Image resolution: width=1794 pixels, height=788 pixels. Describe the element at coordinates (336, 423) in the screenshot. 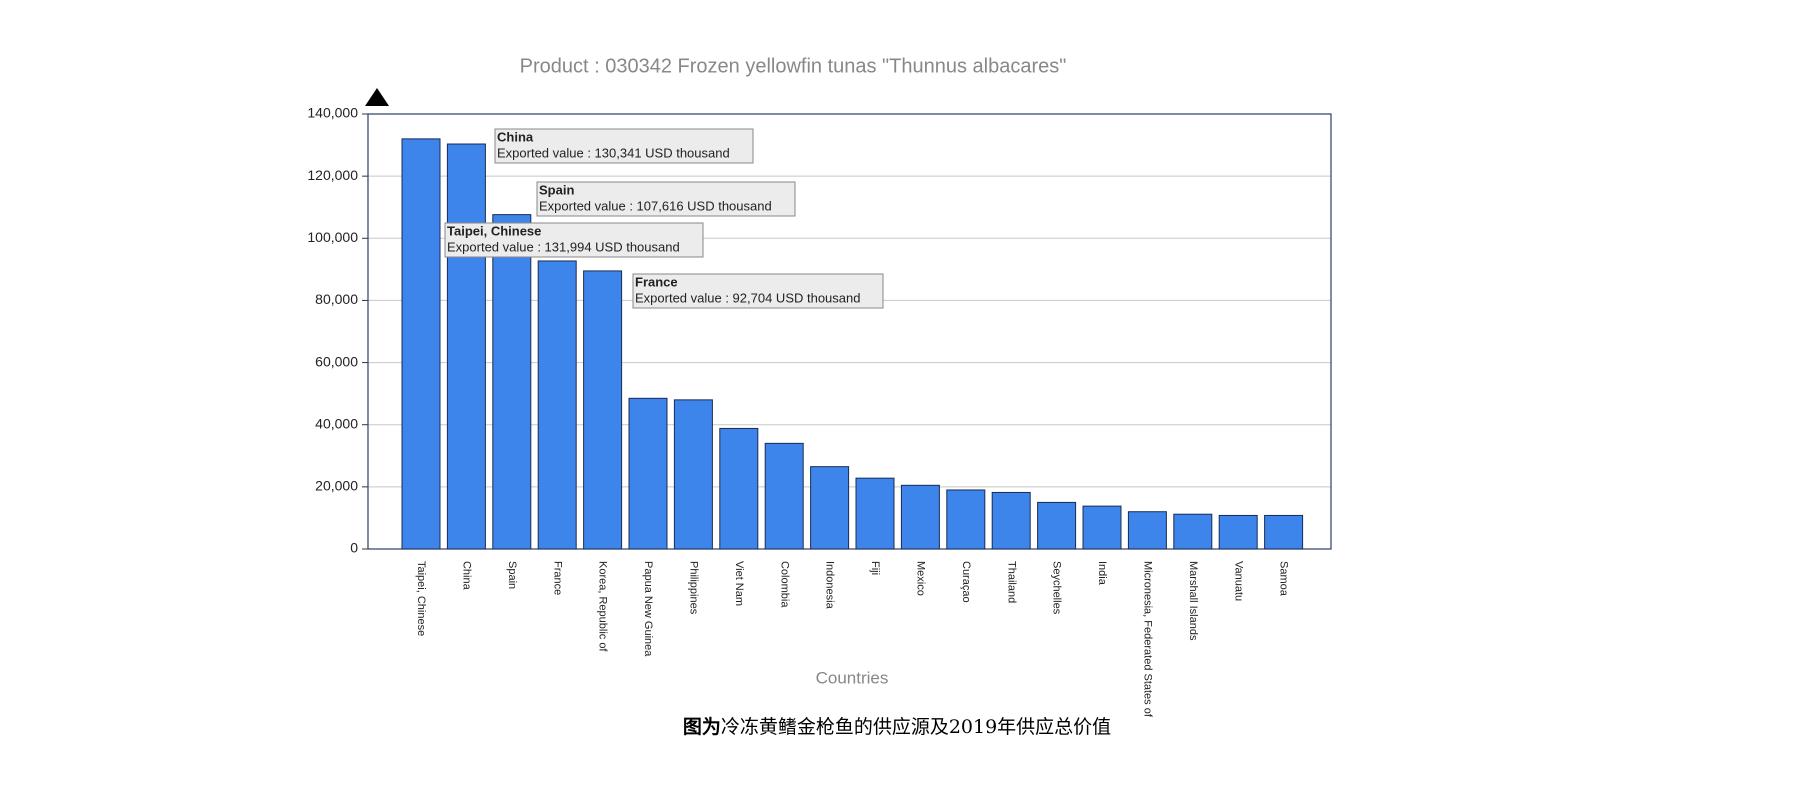

I see `y-tick-label: 40,000` at that location.